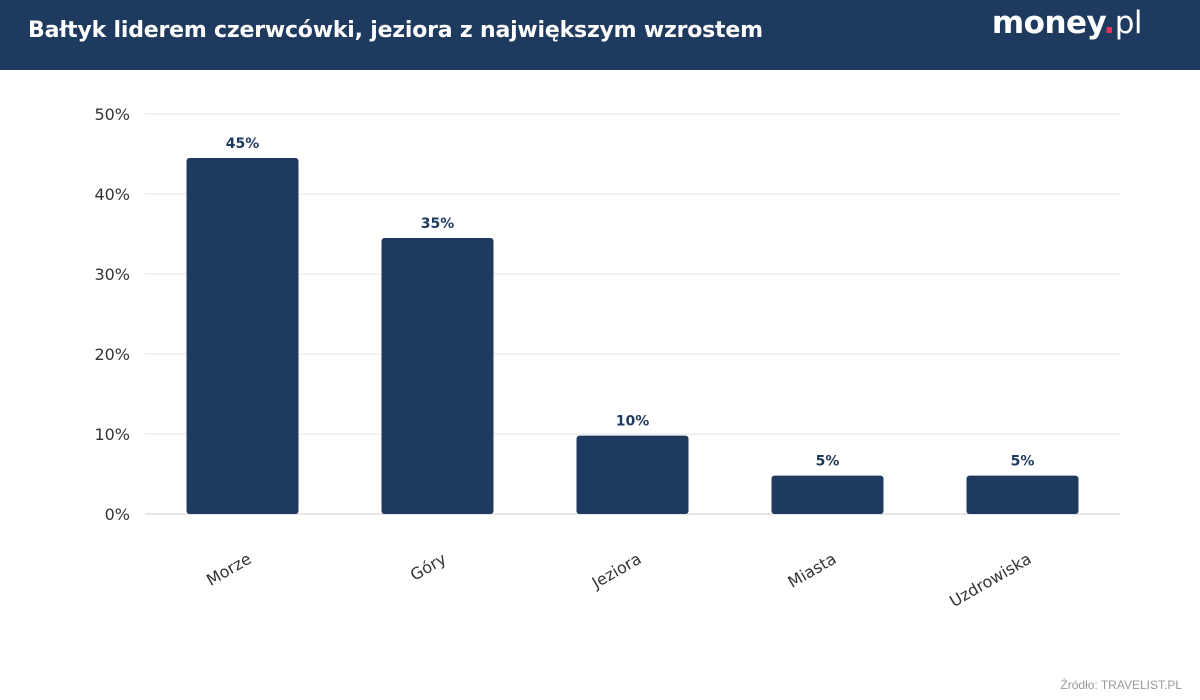 The width and height of the screenshot is (1200, 700). Describe the element at coordinates (112, 274) in the screenshot. I see `y-tick-label: 30%` at that location.